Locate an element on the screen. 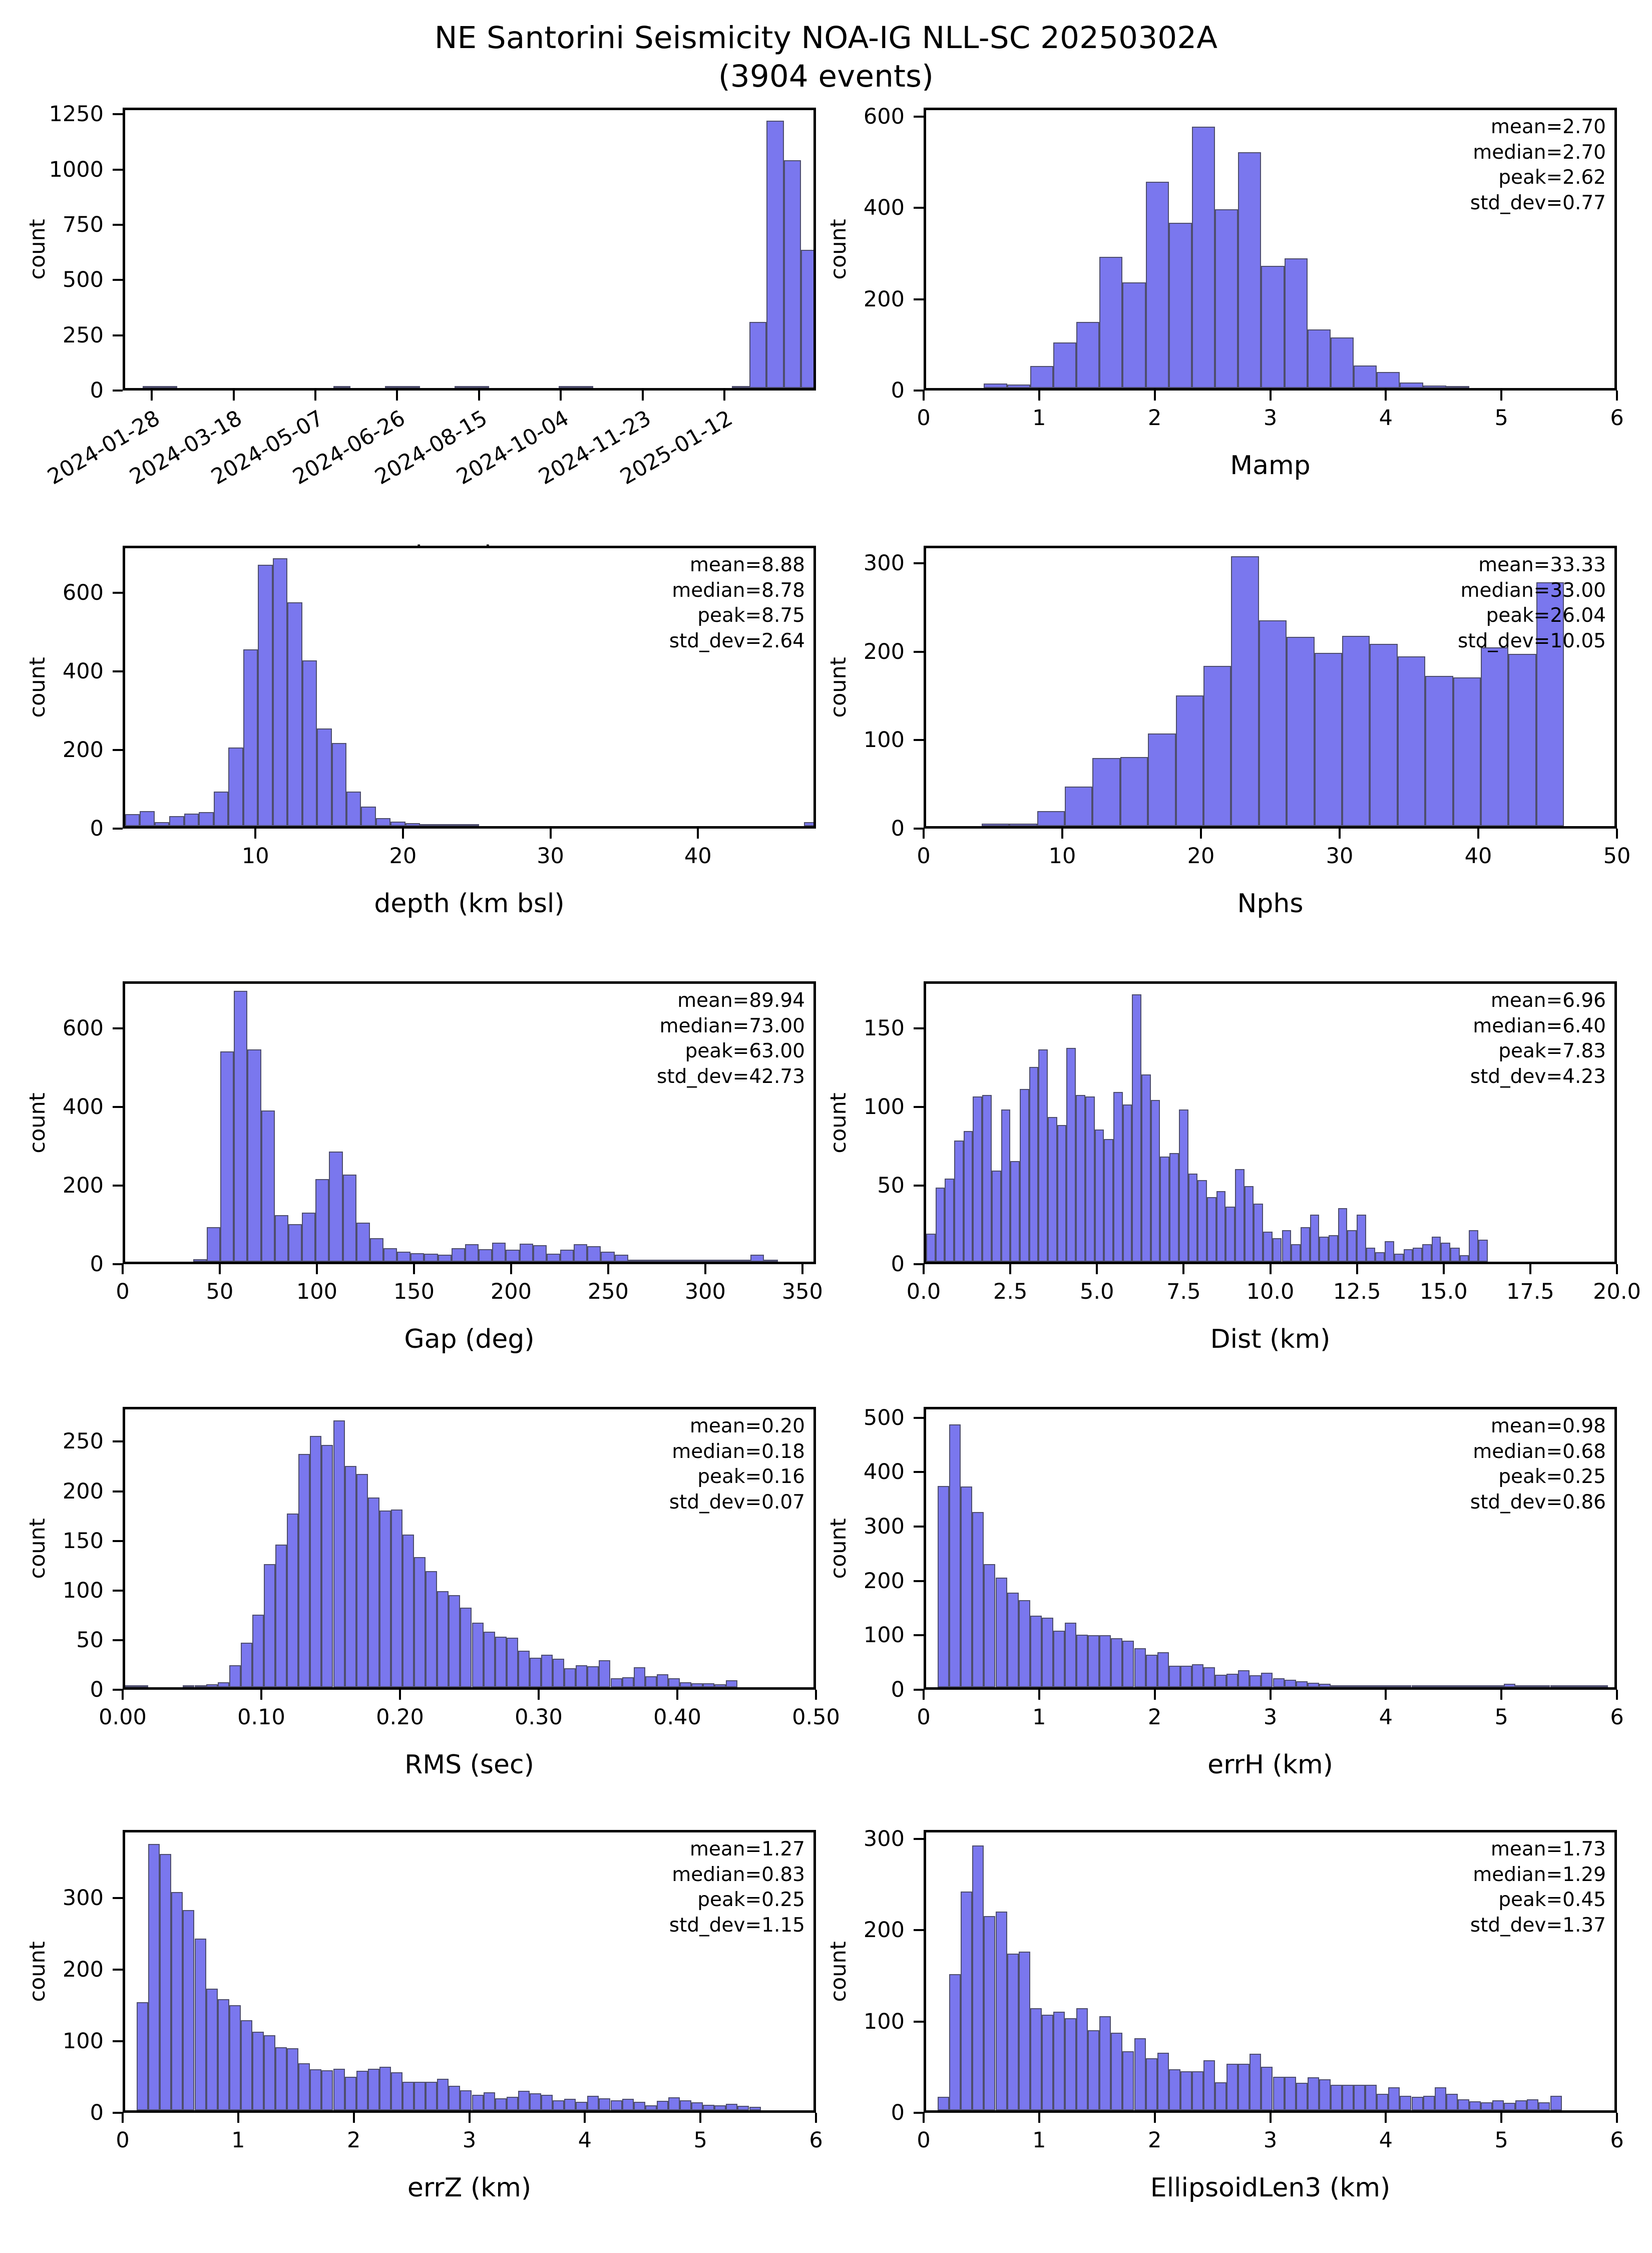  x-tick-label: 5.0 is located at coordinates (1097, 1291).